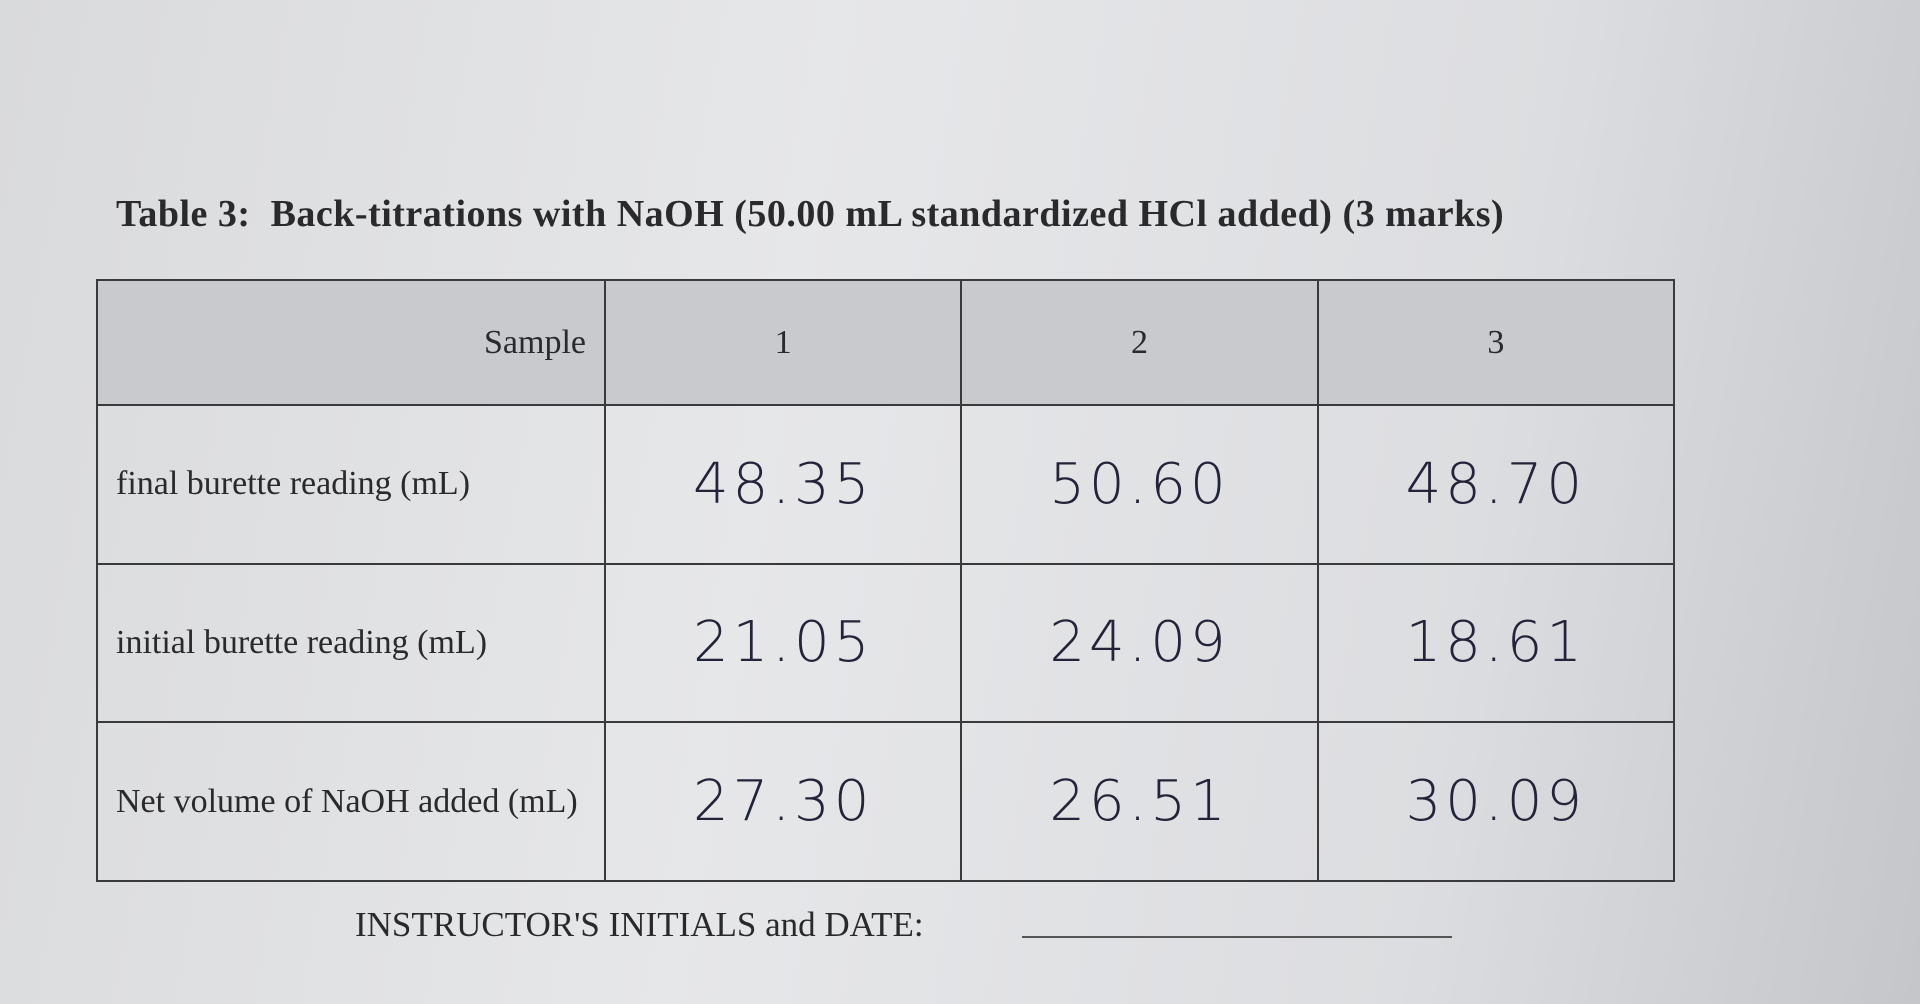 This screenshot has height=1004, width=1920. I want to click on header-row: Sample 1 2 3, so click(886, 342).